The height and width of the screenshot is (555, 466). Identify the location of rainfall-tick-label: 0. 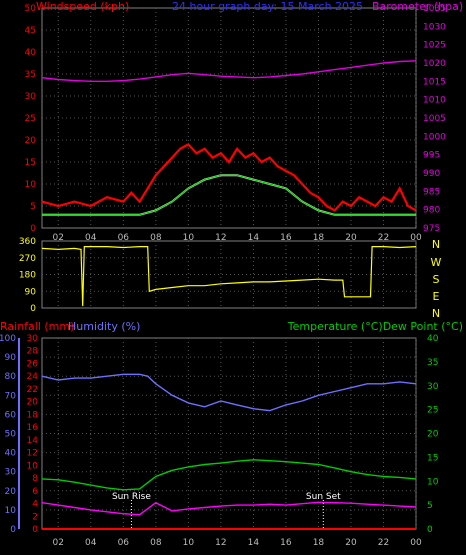
(35, 530).